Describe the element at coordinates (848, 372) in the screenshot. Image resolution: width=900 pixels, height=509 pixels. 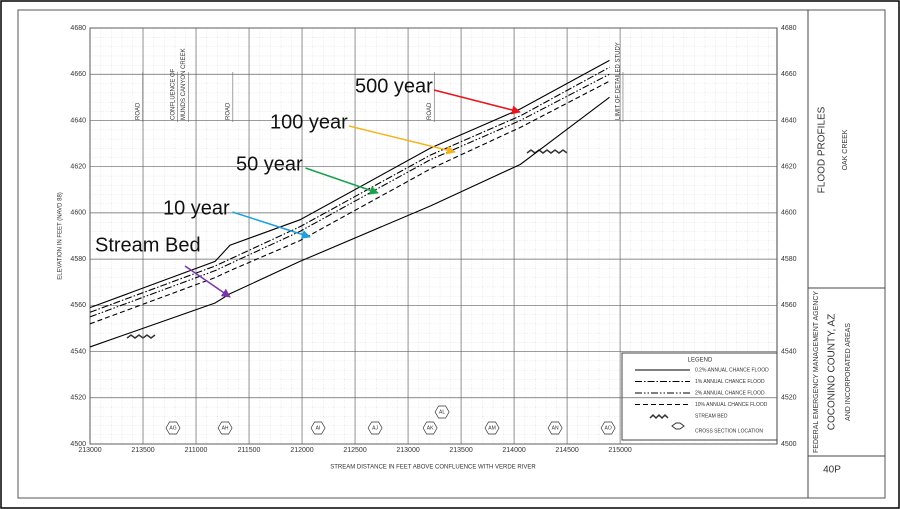
I see `areas: AND INCORPORATED AREAS` at that location.